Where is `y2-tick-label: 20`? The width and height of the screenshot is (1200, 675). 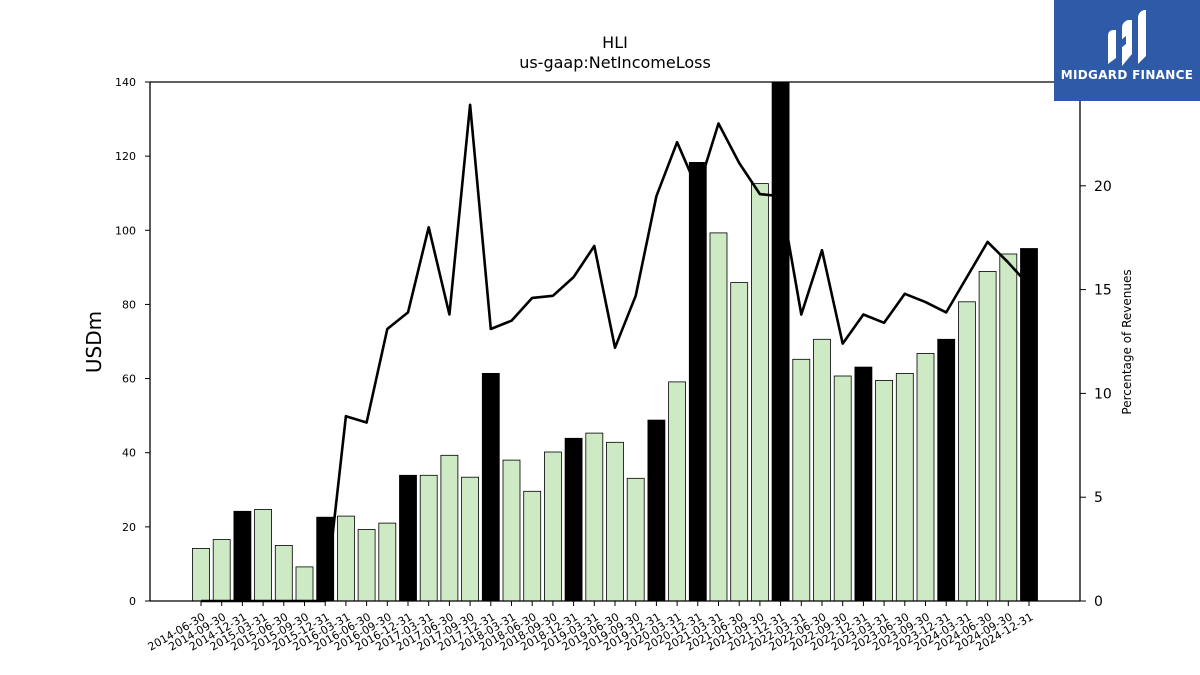 y2-tick-label: 20 is located at coordinates (1103, 187).